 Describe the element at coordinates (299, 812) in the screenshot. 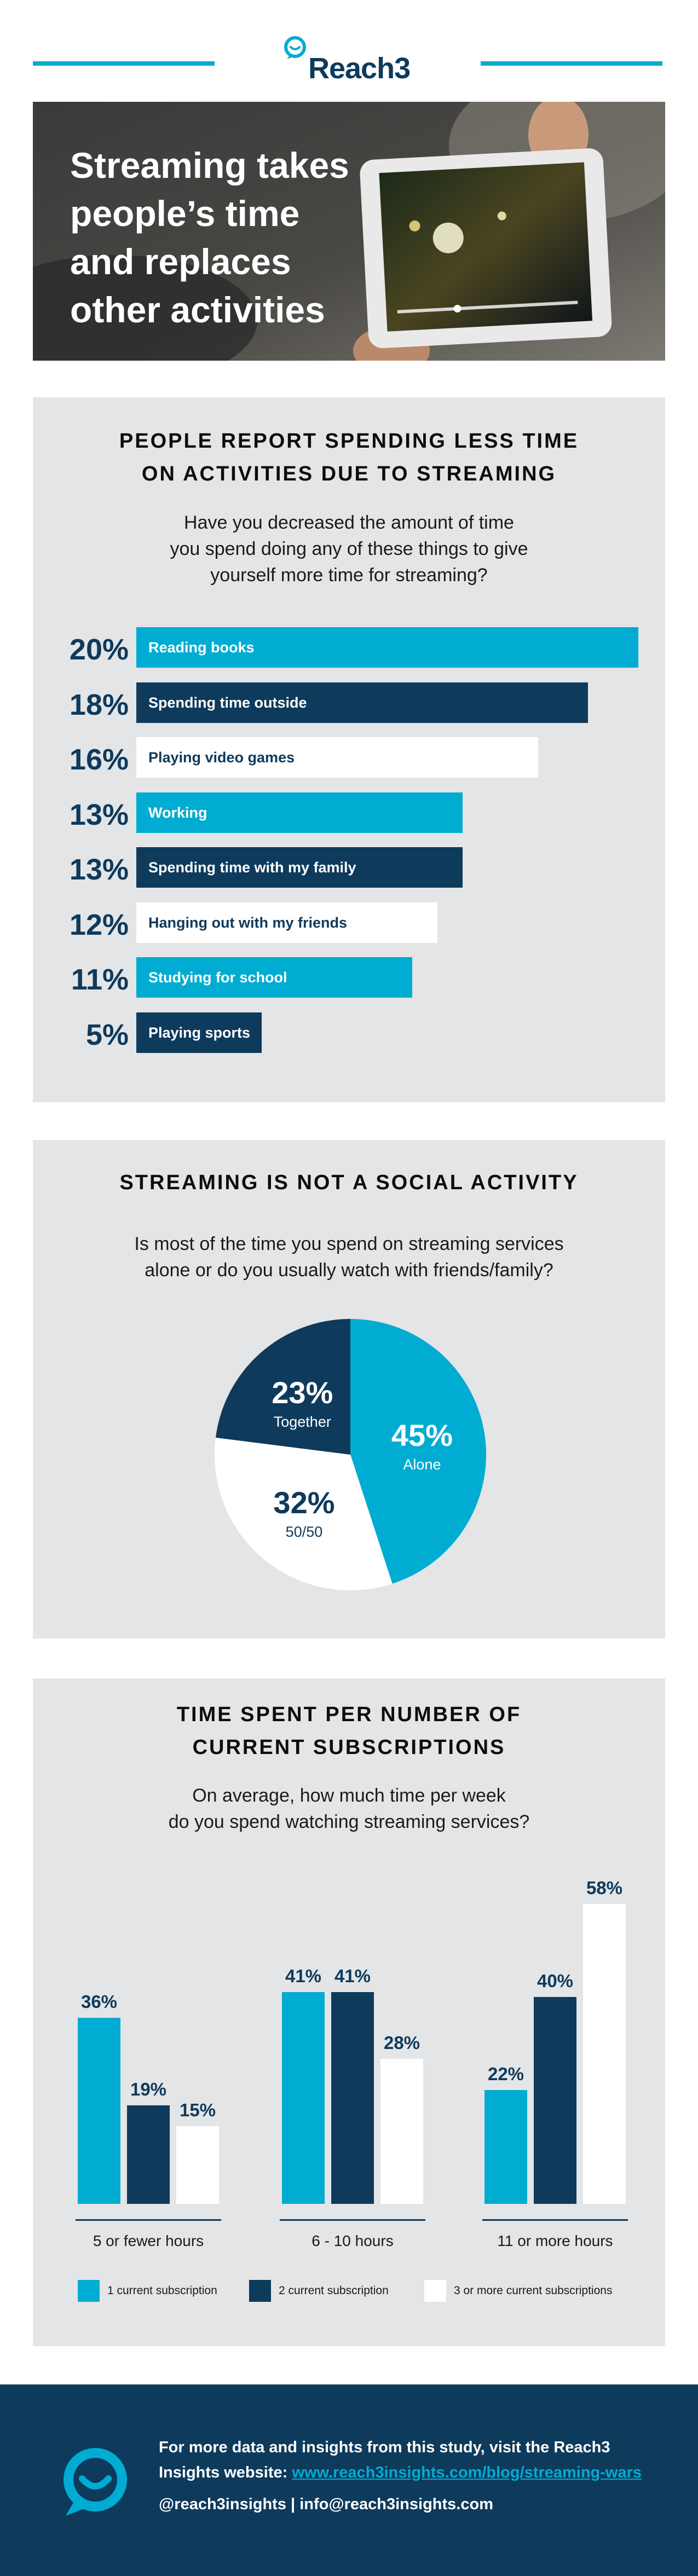

I see `bar: Working` at that location.